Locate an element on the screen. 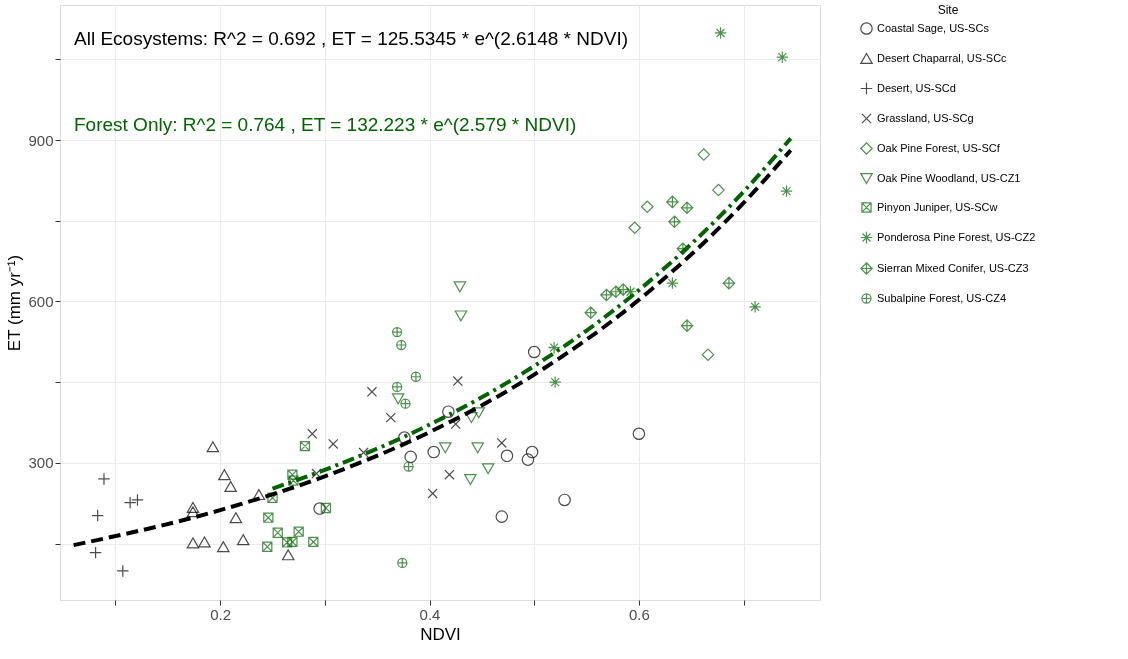 The width and height of the screenshot is (1128, 659). x-axis-title: NDVI is located at coordinates (440, 634).